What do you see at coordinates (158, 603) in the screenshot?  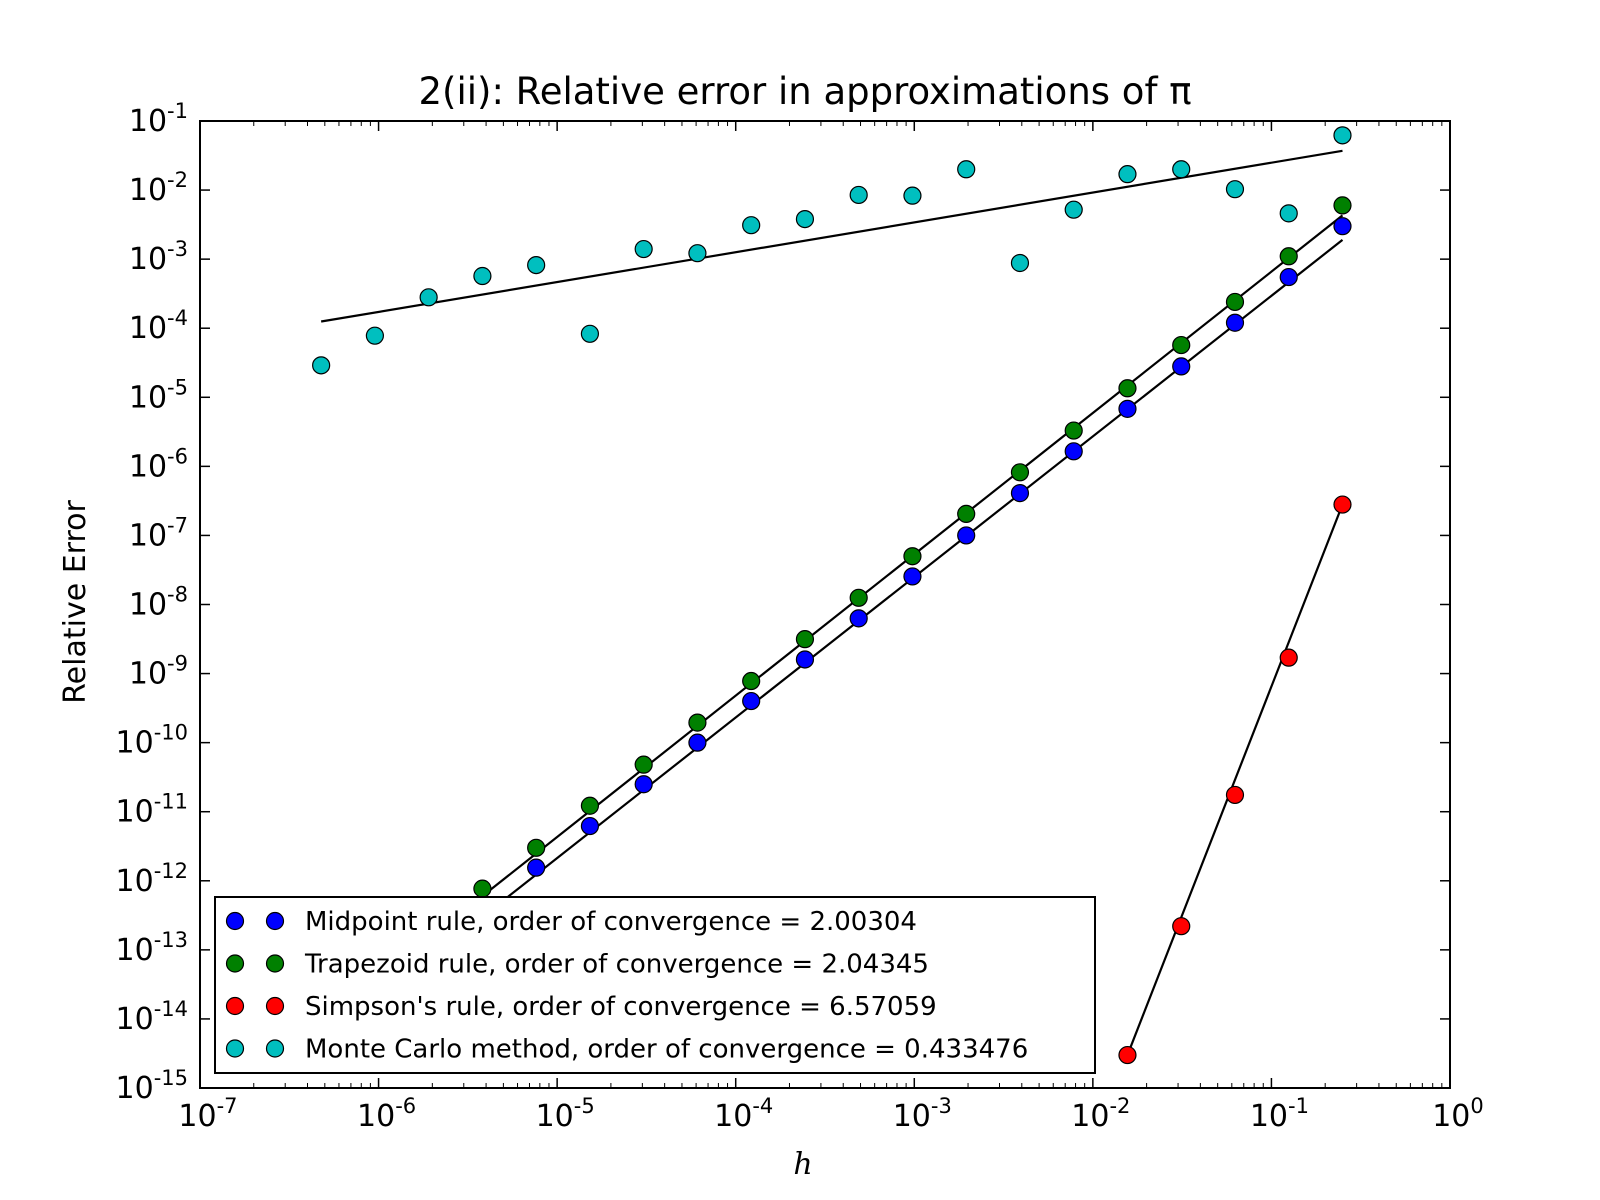 I see `y-tick-label: 10⁻⁸` at bounding box center [158, 603].